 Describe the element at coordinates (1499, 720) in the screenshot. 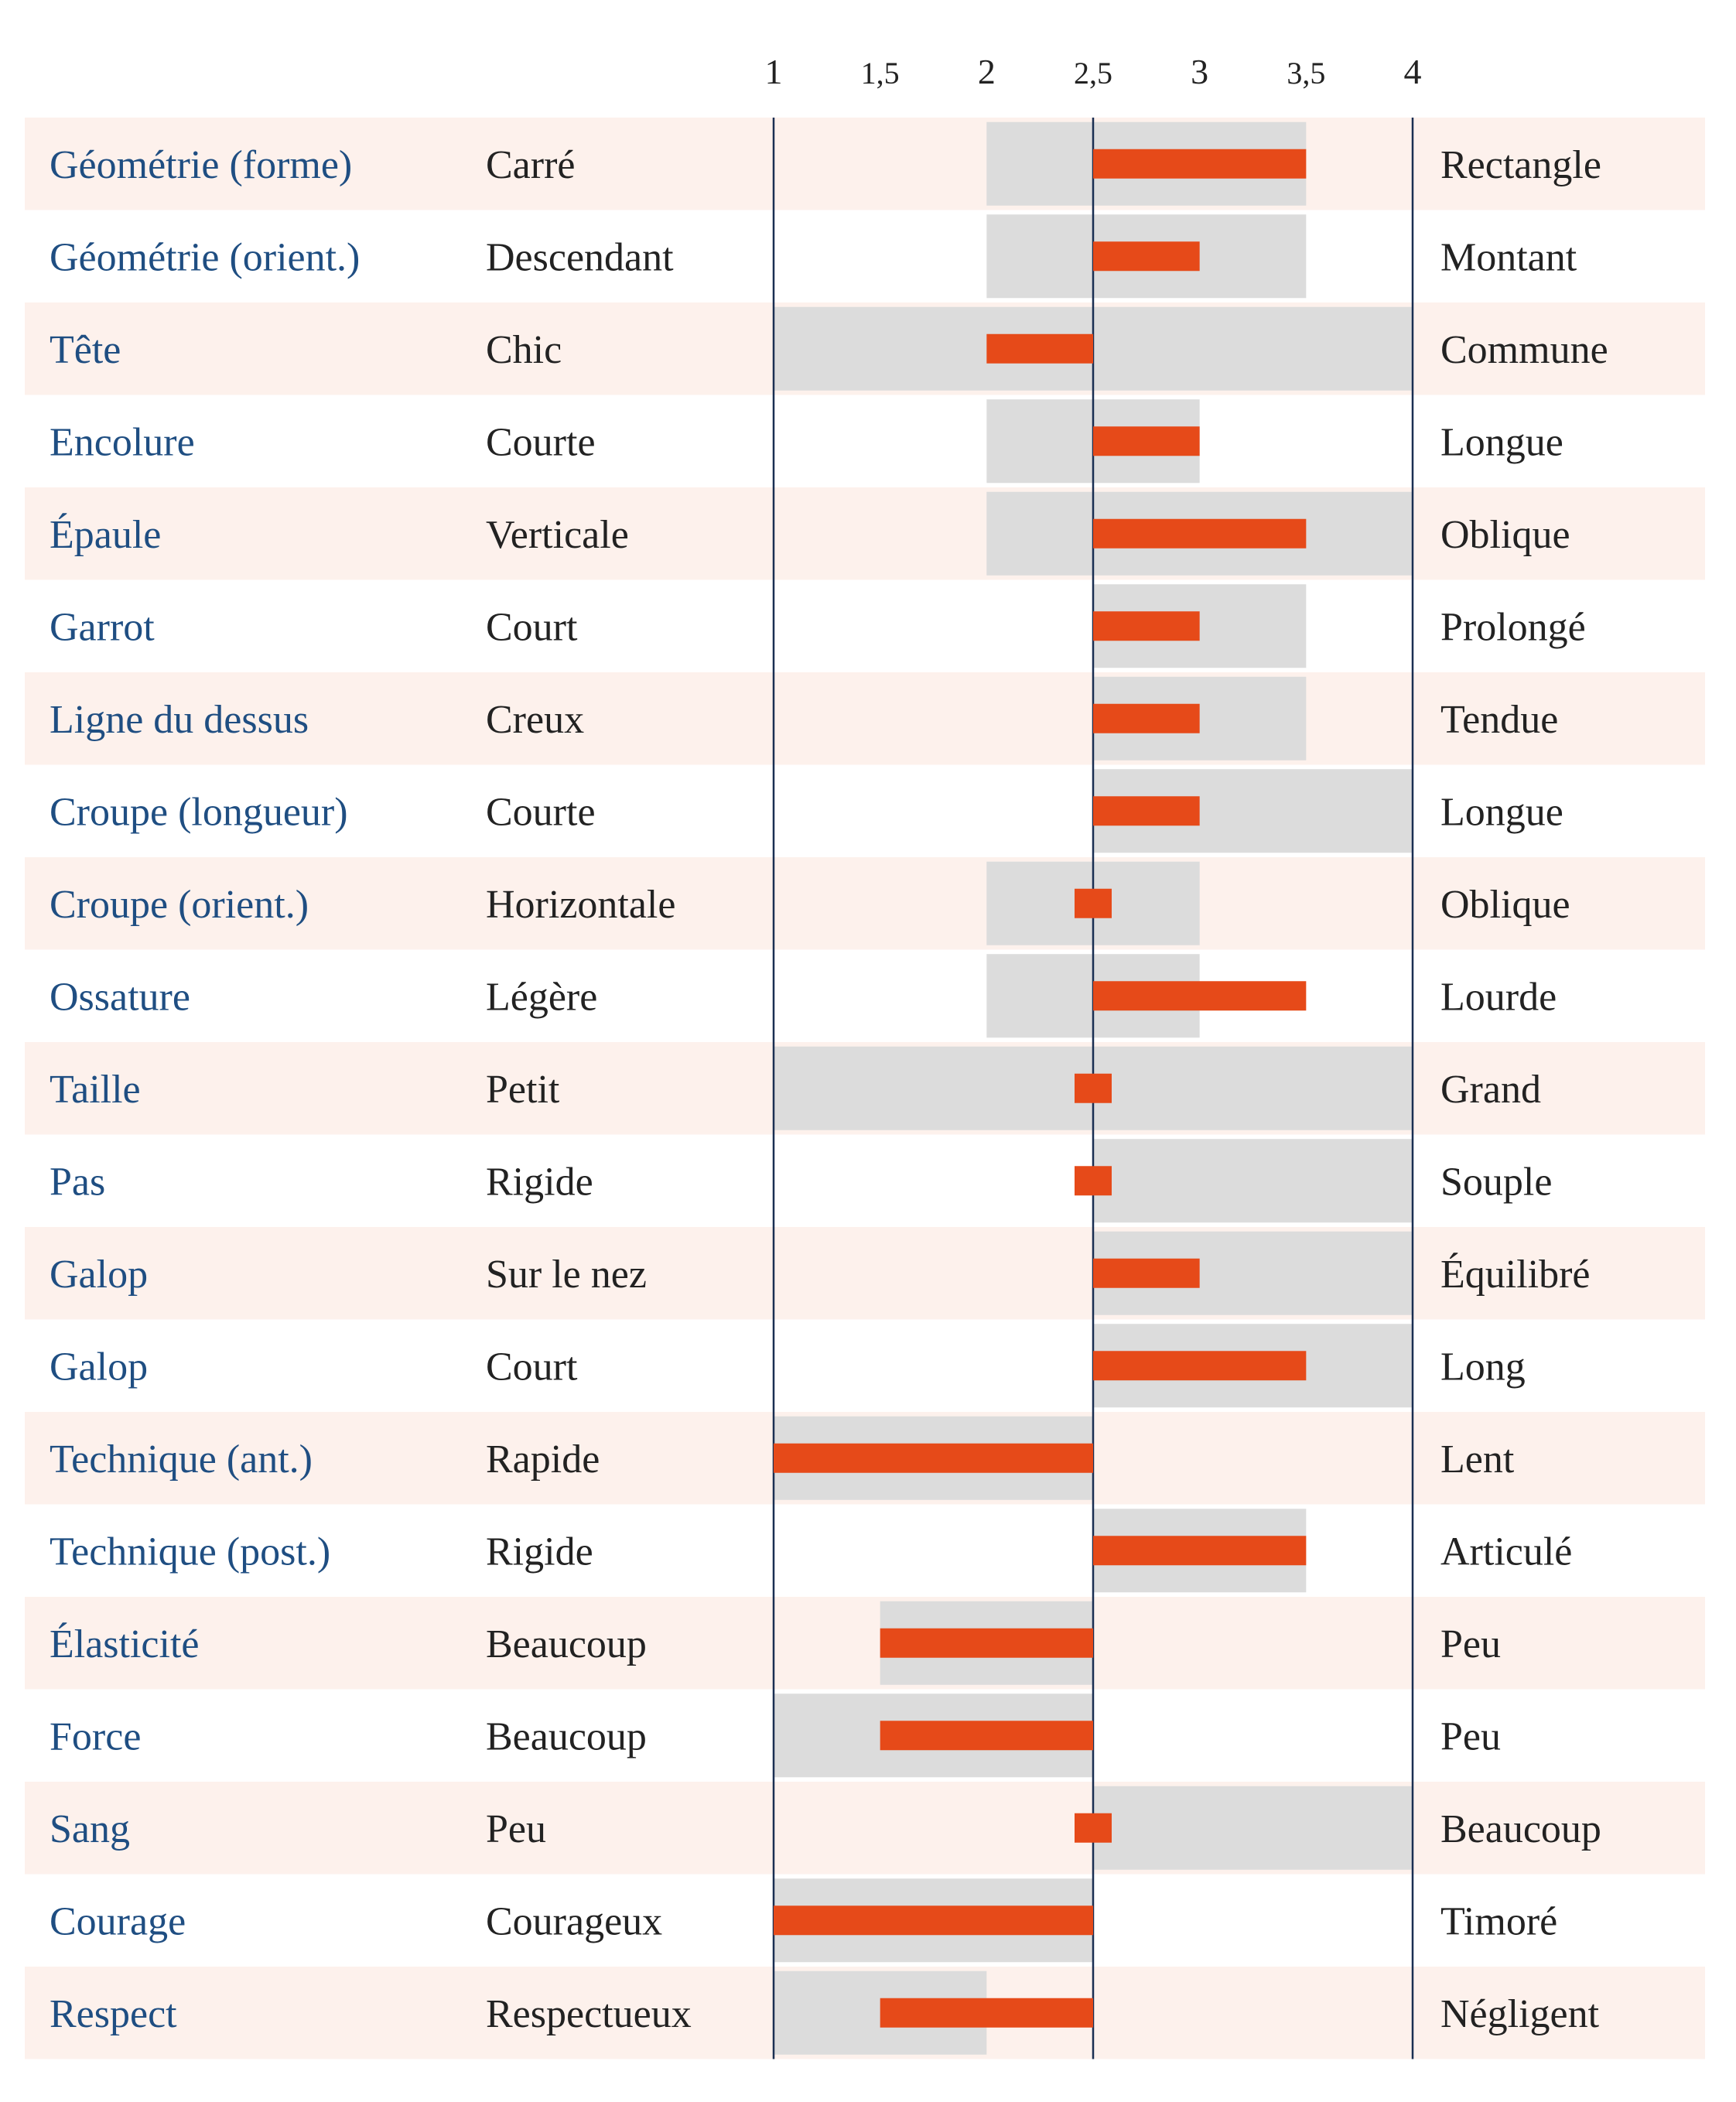

I see `right-pole-label: Tendue` at that location.